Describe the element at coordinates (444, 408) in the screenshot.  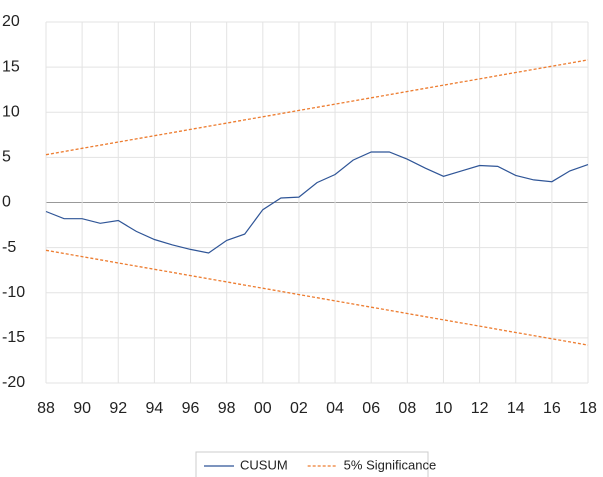
I see `x-tick-label: 10` at that location.